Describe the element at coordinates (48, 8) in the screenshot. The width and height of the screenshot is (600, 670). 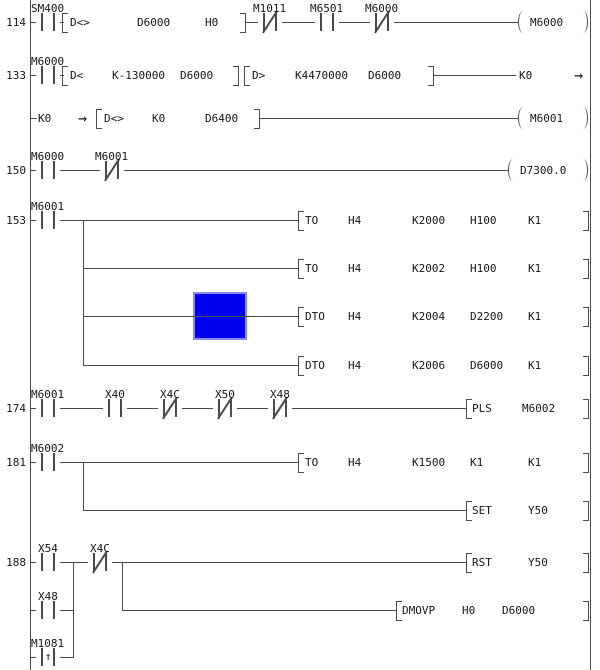
I see `device-label: SM400` at that location.